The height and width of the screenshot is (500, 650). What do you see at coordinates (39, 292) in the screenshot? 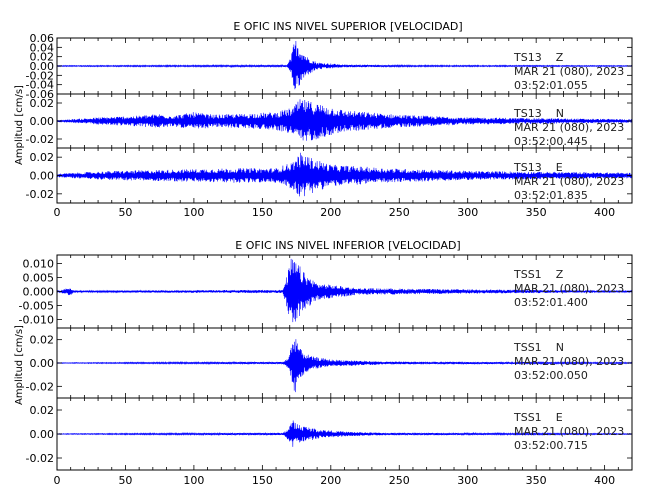
I see `bottom-panel-tss1-z-ytick-label: 0.000` at bounding box center [39, 292].